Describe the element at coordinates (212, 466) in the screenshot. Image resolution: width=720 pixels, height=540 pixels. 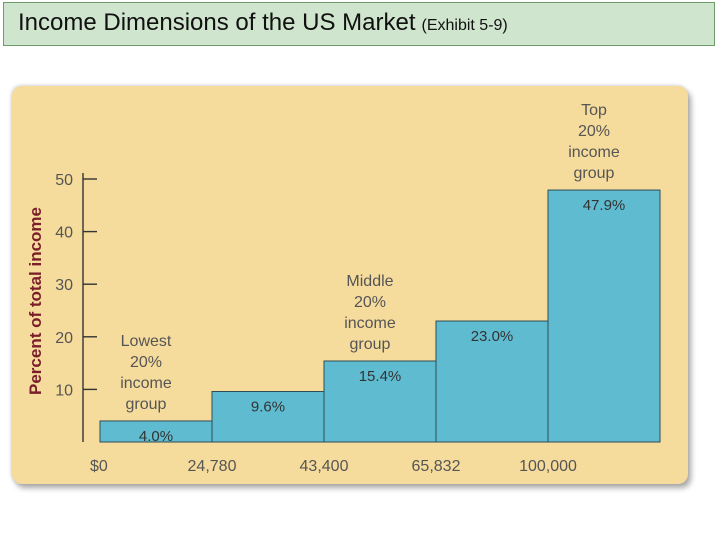
I see `x-tick-label: 24,780` at that location.